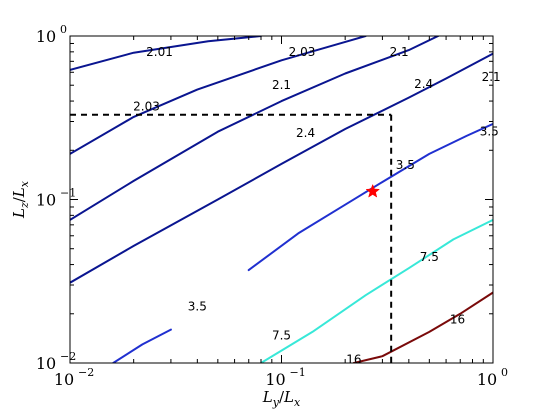  I want to click on x-tick-exponent: −2, so click(86, 372).